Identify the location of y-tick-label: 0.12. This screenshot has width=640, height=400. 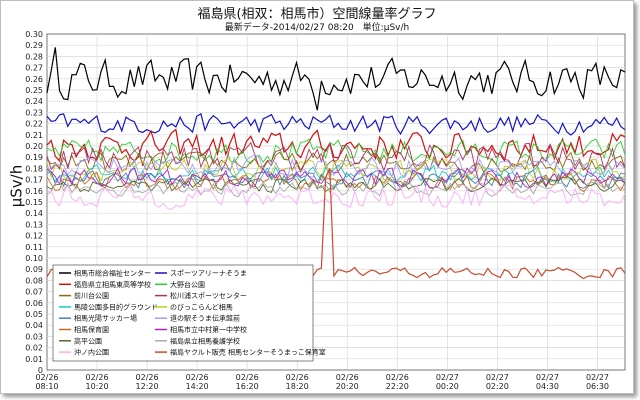
(34, 236).